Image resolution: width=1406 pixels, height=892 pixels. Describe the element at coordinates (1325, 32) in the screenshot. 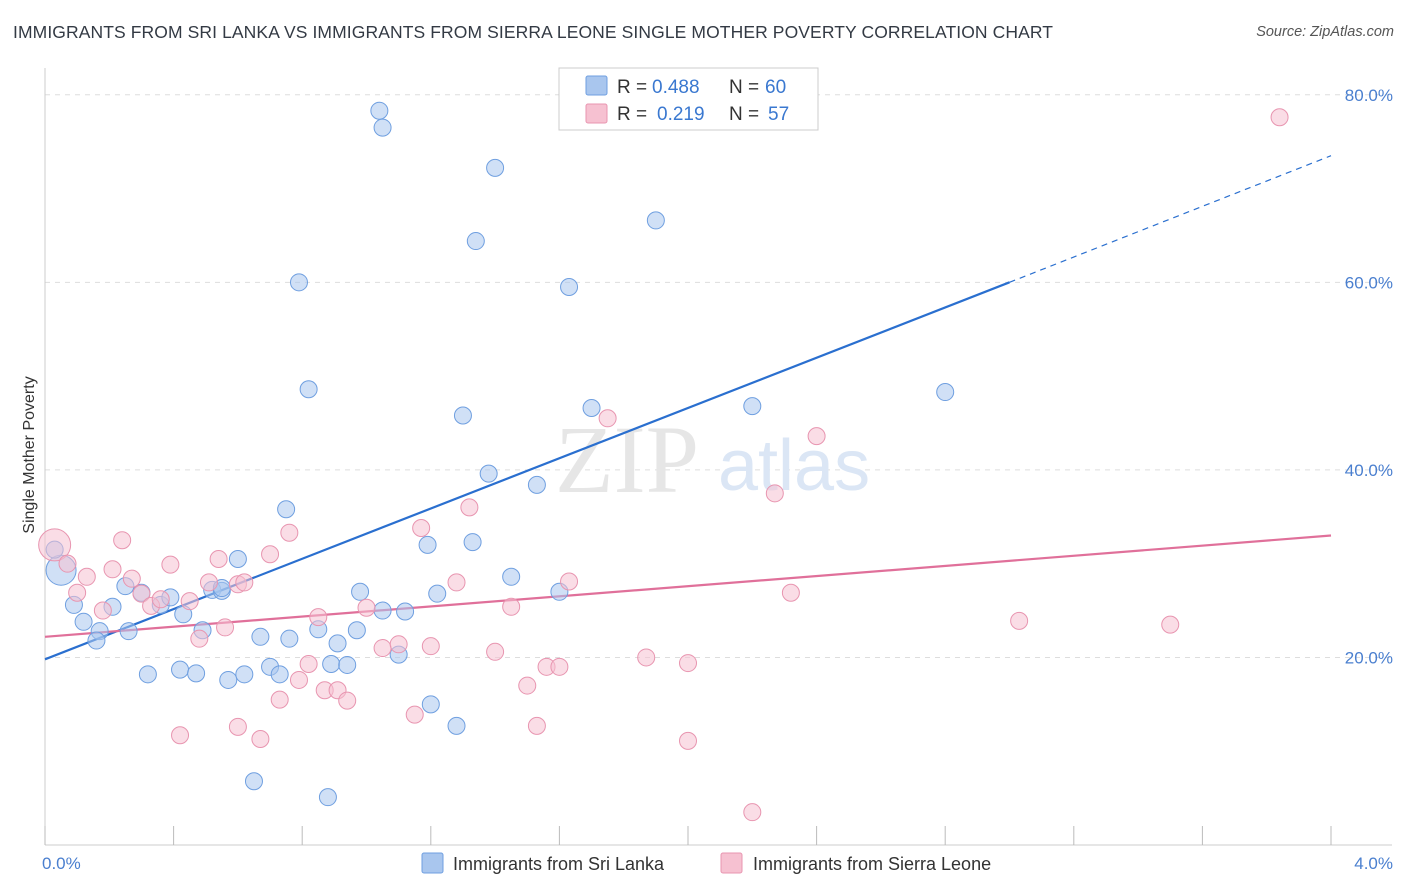

I see `chart-source: Source: ZipAtlas.com` at that location.